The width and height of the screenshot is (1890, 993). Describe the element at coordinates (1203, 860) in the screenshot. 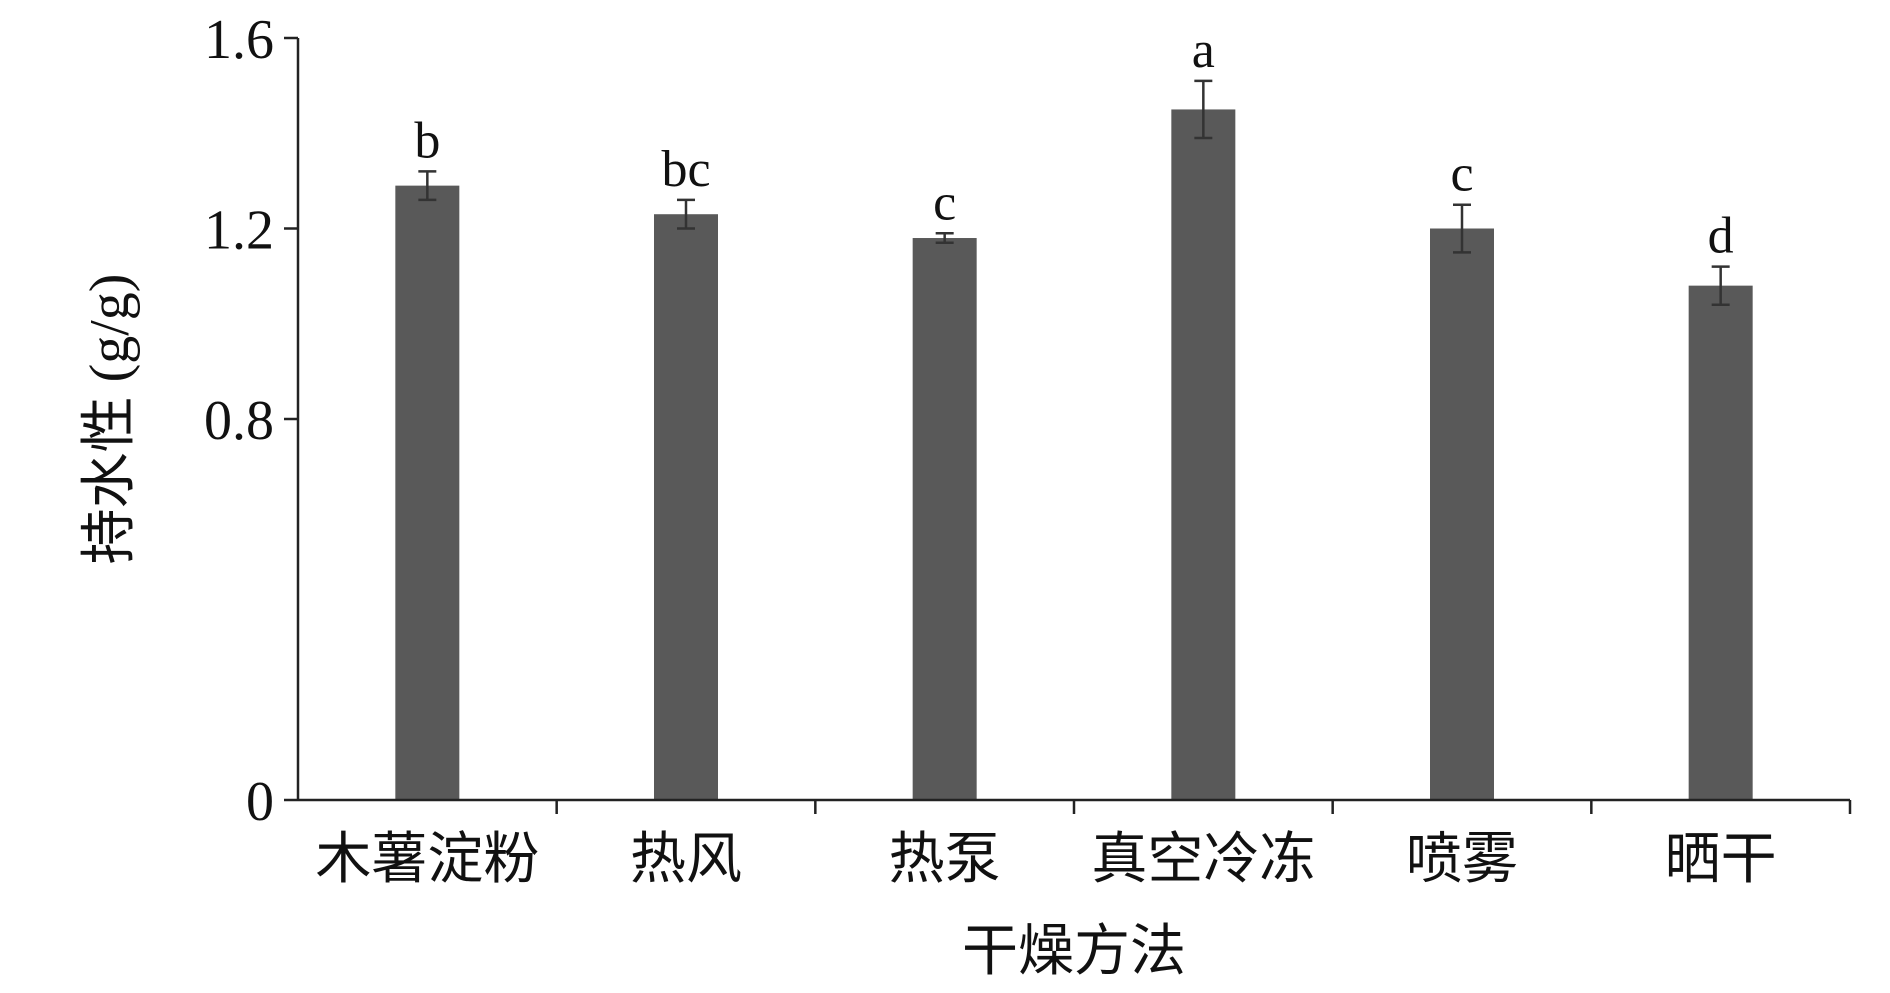

I see `category-label: 真空冷冻` at that location.